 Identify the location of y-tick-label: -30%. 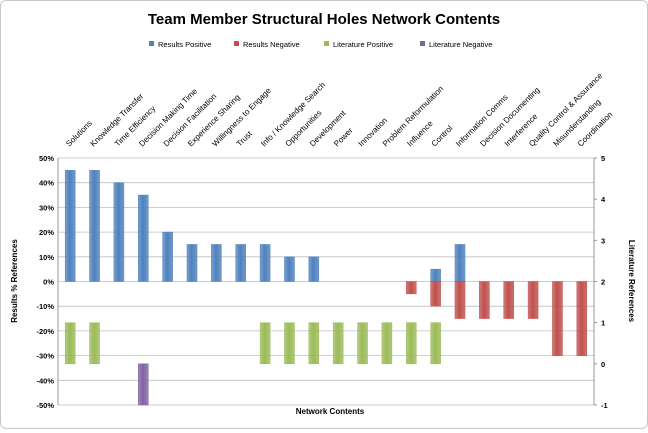
(45, 356).